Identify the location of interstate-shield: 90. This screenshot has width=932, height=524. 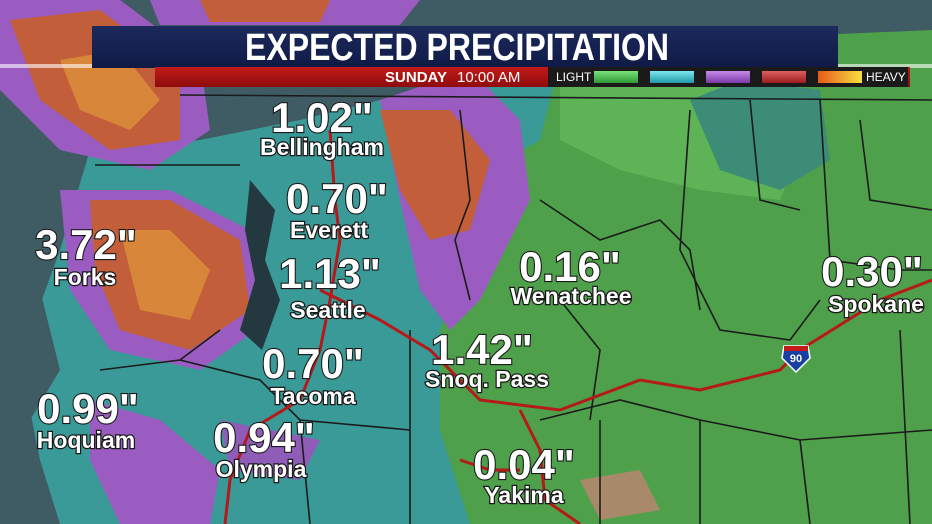
(796, 359).